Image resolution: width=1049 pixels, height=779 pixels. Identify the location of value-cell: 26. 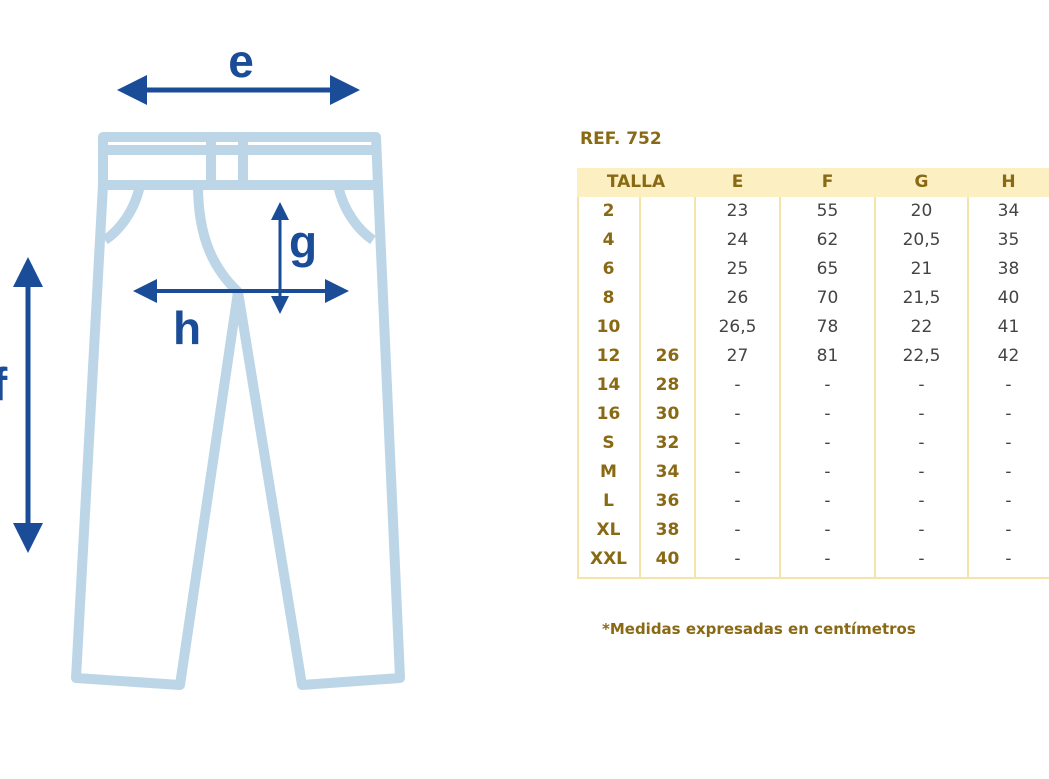
(737, 298).